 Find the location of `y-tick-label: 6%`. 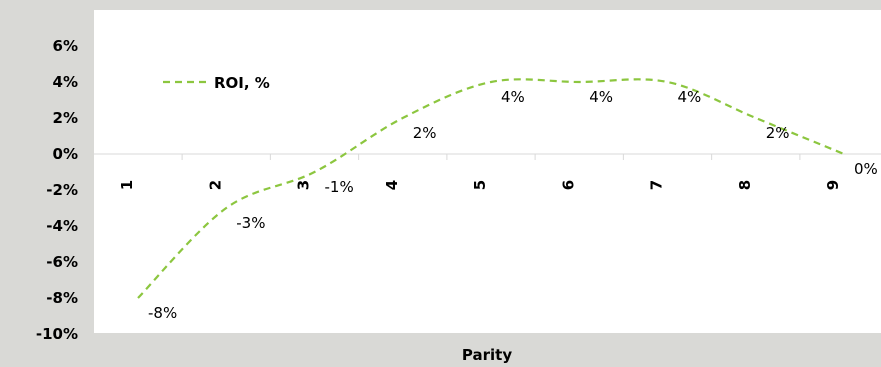

y-tick-label: 6% is located at coordinates (65, 46).